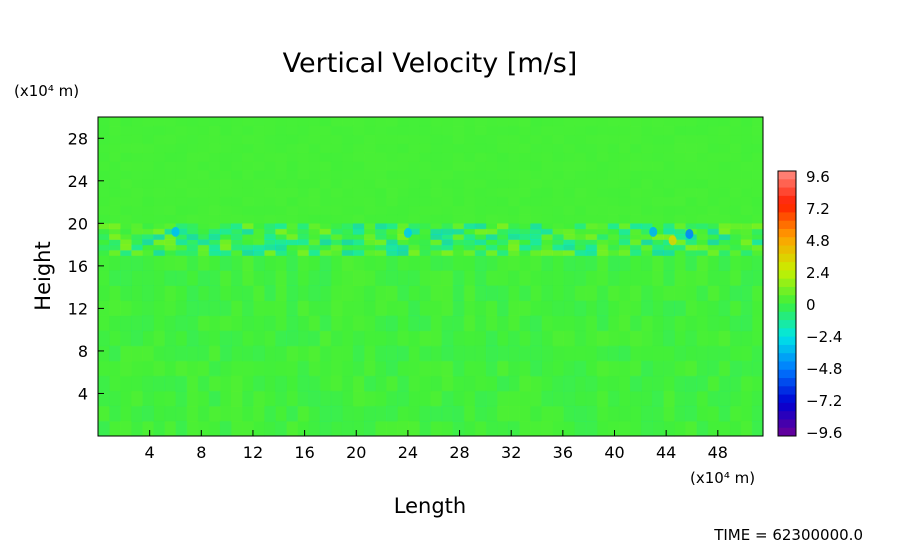 This screenshot has height=544, width=904. Describe the element at coordinates (253, 452) in the screenshot. I see `x-tick-label: 12` at that location.